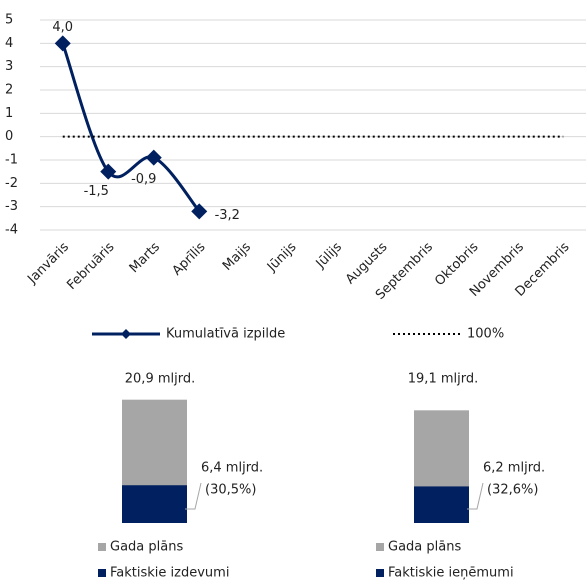  I want to click on total-label: 20,9 mljrd., so click(160, 379).